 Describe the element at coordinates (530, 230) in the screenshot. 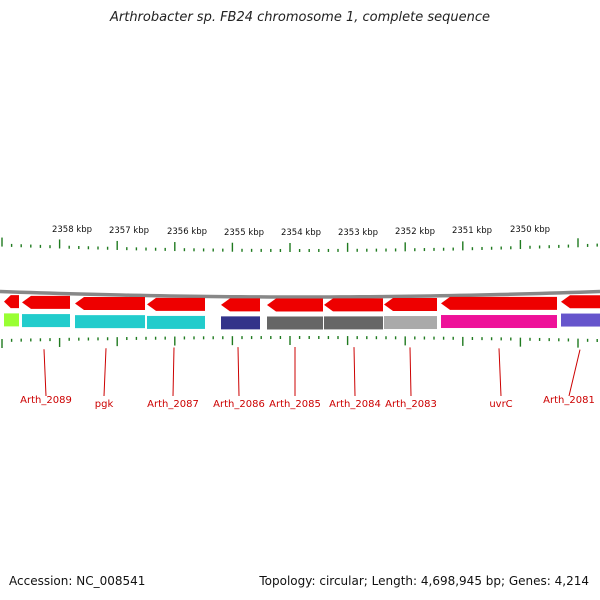

I see `kbp-label: 2350 kbp` at that location.